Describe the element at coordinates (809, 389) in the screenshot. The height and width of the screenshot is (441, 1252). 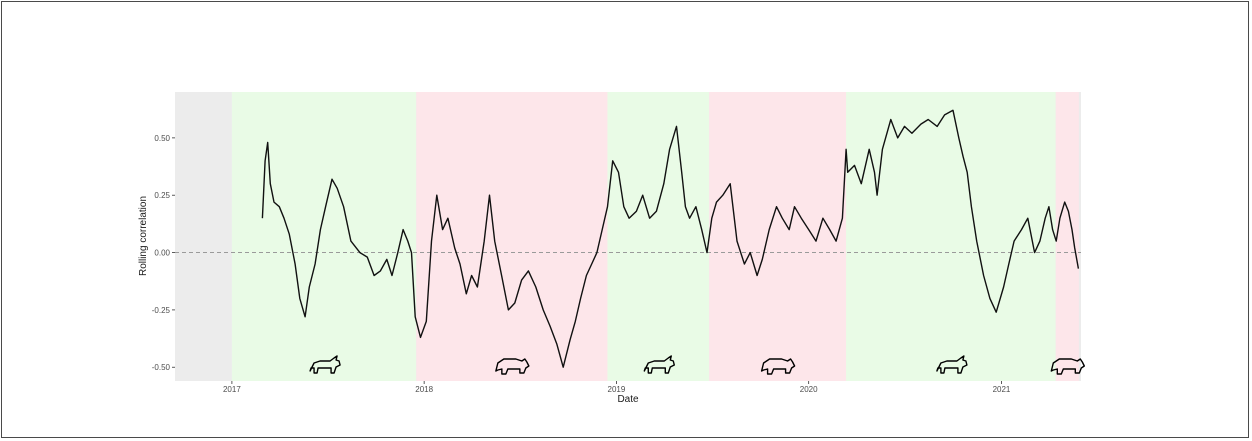
I see `x-tick-label: 2020` at that location.